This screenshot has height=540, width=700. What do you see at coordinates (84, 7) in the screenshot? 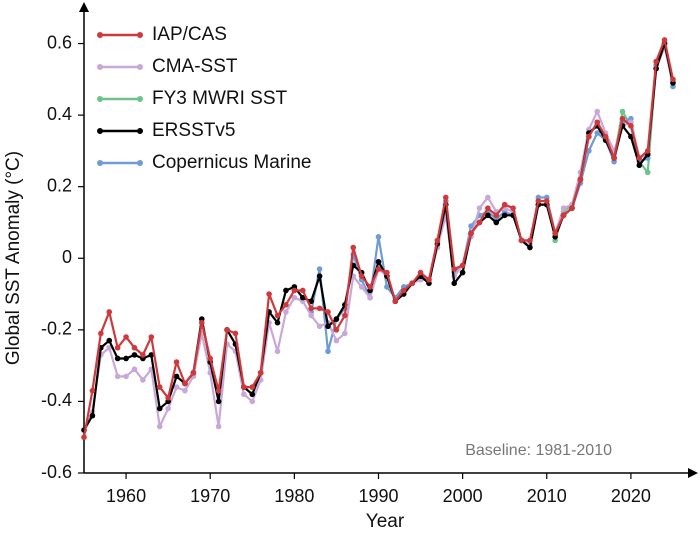
I see `y-axis-arrow` at bounding box center [84, 7].